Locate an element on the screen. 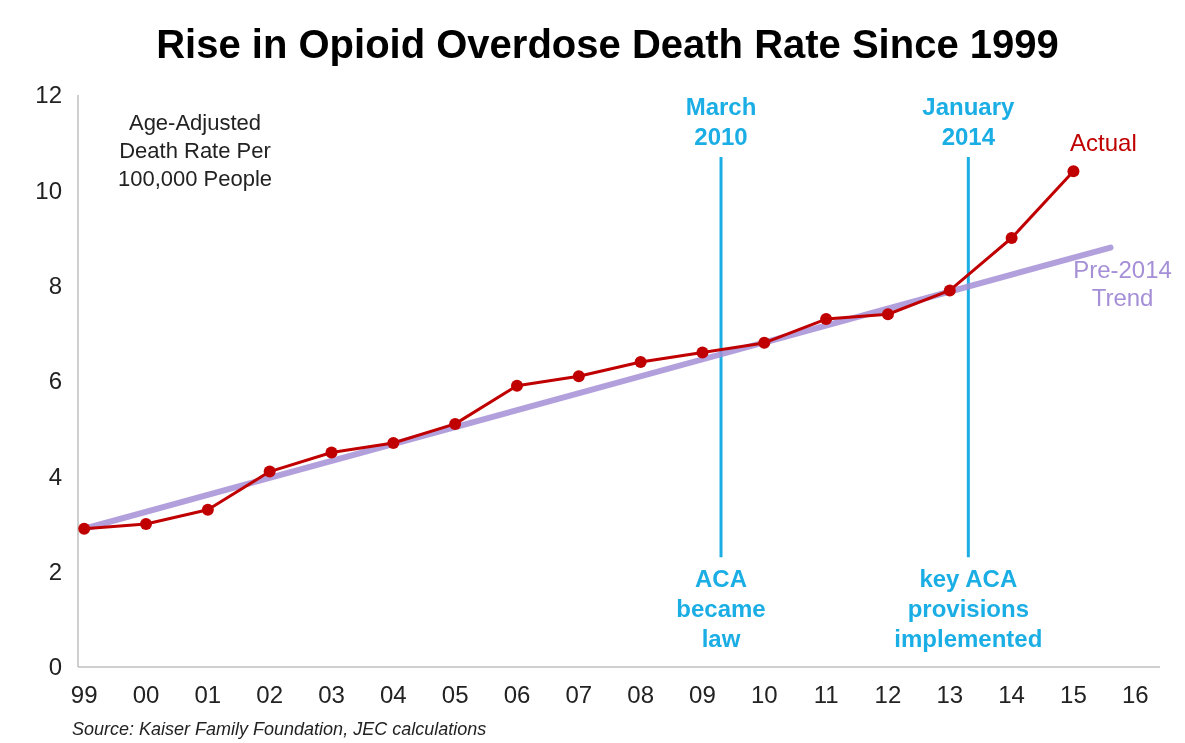 This screenshot has height=743, width=1185. x-tick-label: 13 is located at coordinates (950, 694).